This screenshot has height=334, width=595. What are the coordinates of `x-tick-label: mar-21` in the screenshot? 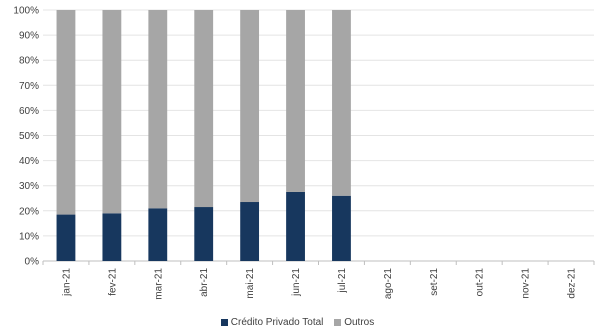 It's located at (158, 284).